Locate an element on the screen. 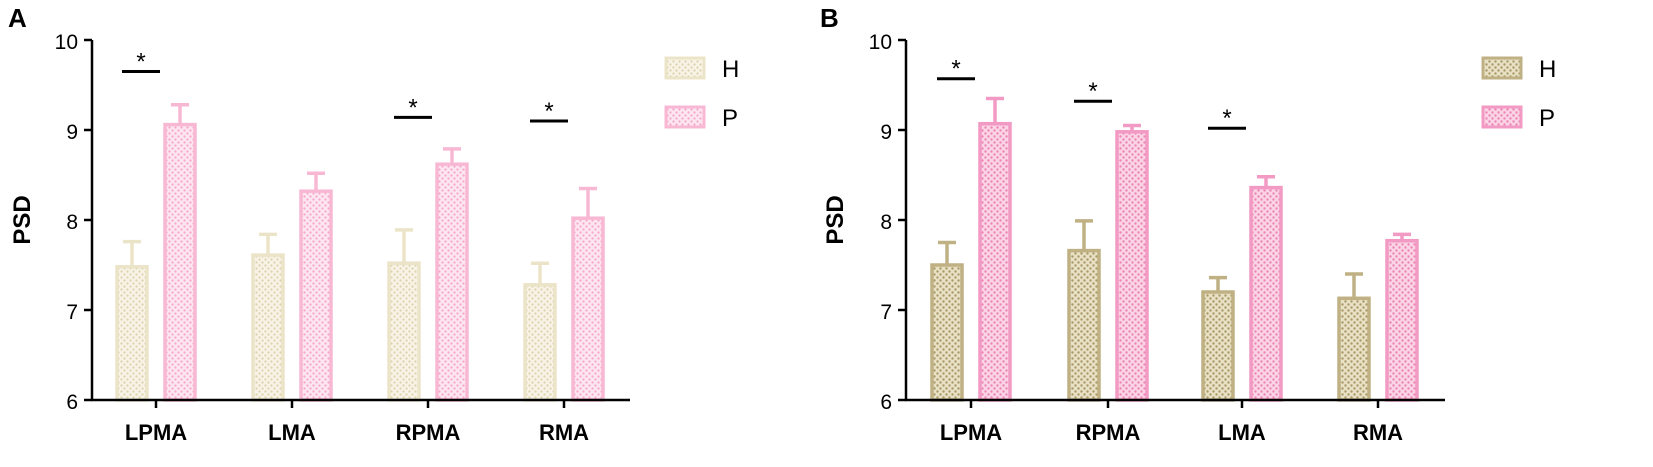 The width and height of the screenshot is (1653, 467). panel-a-ytick-label: 6 is located at coordinates (72, 402).